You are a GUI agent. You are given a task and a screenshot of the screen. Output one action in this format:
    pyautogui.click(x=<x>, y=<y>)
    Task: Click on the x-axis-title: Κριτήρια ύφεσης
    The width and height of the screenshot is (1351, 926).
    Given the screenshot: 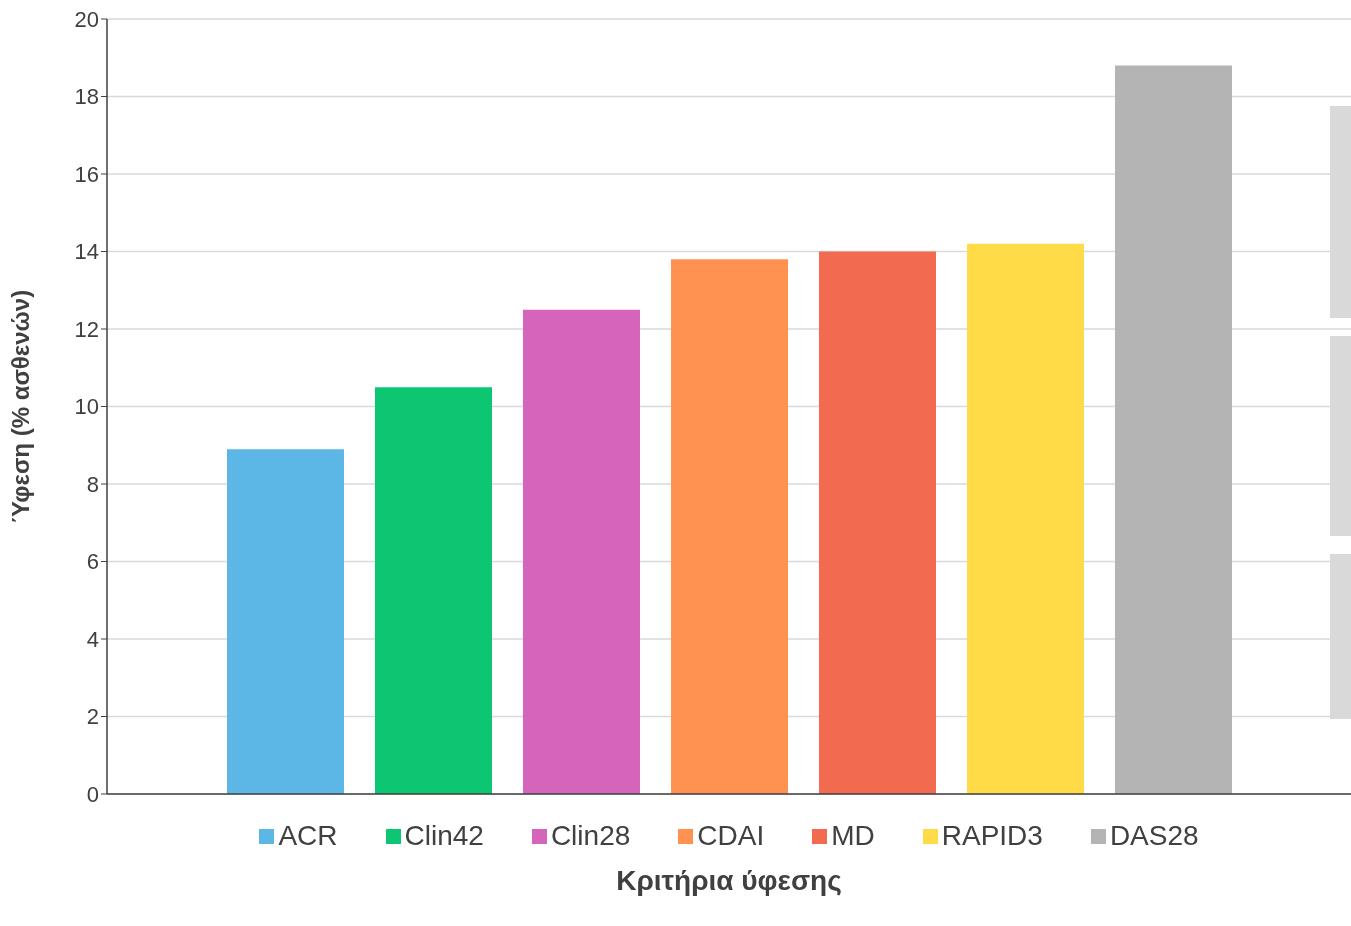 What is the action you would take?
    pyautogui.click(x=729, y=880)
    